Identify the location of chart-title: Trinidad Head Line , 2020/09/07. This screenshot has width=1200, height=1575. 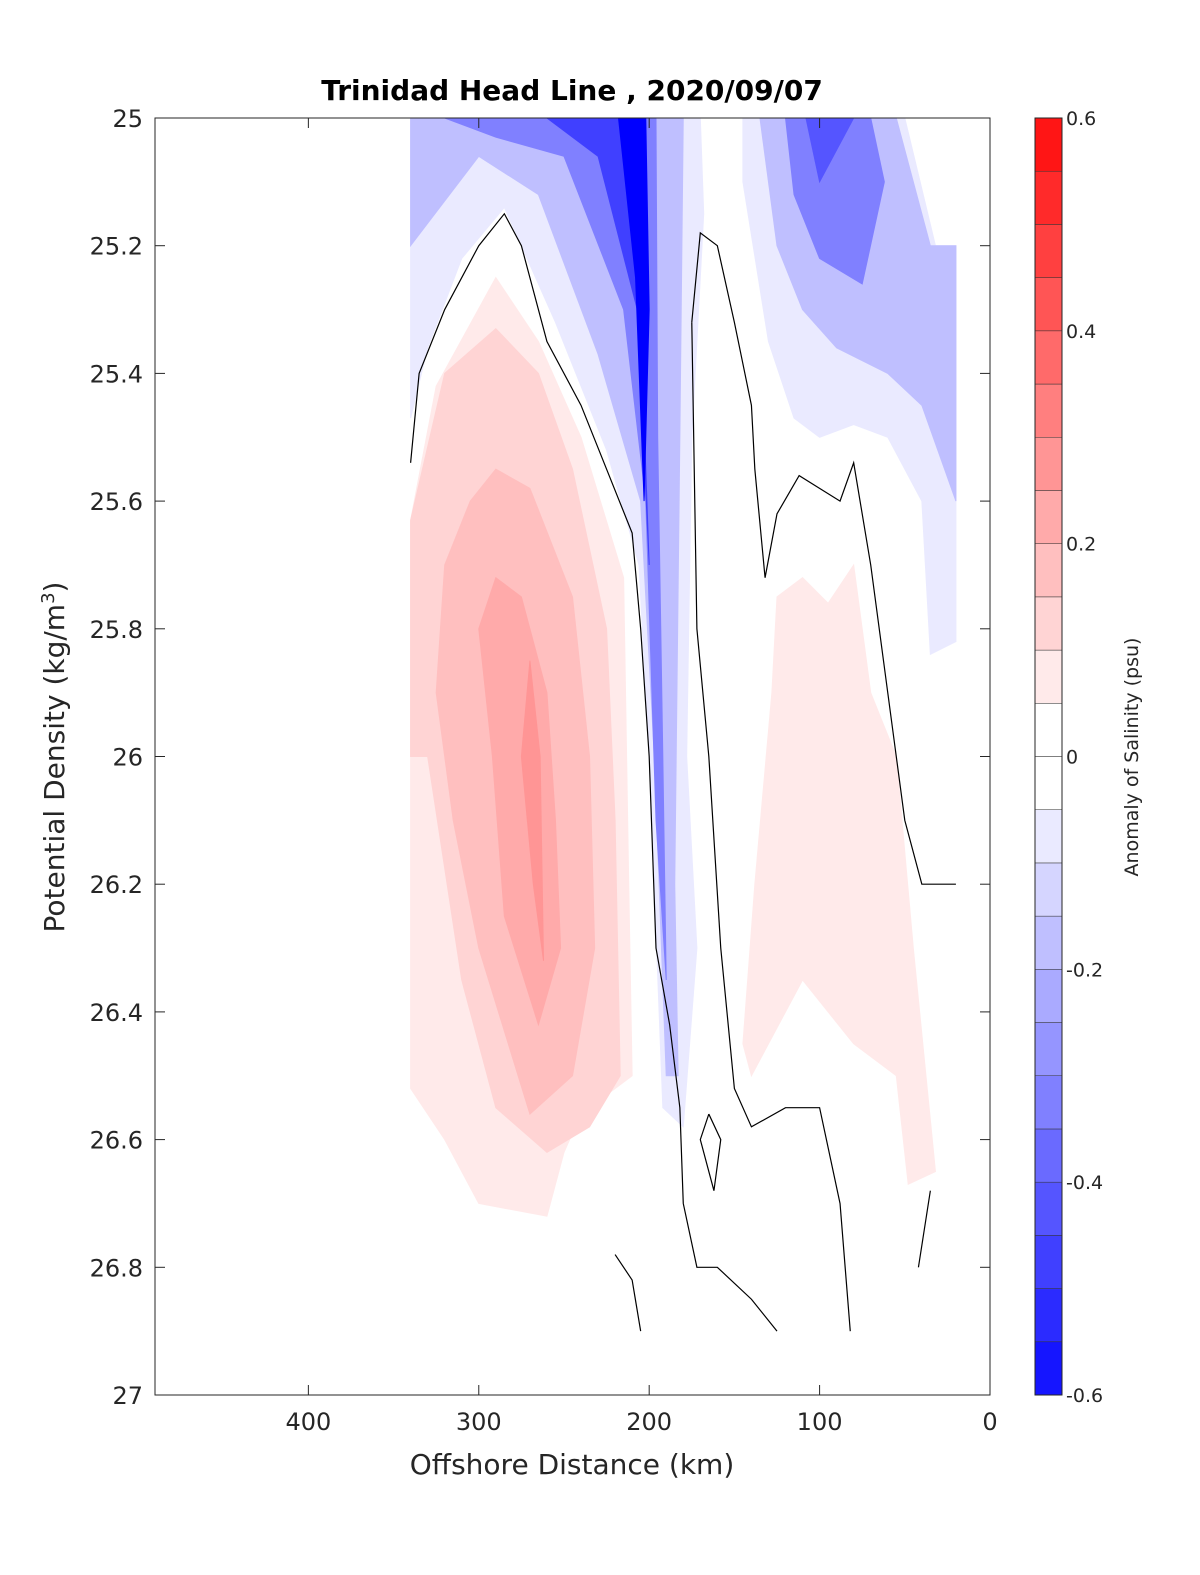
(572, 90).